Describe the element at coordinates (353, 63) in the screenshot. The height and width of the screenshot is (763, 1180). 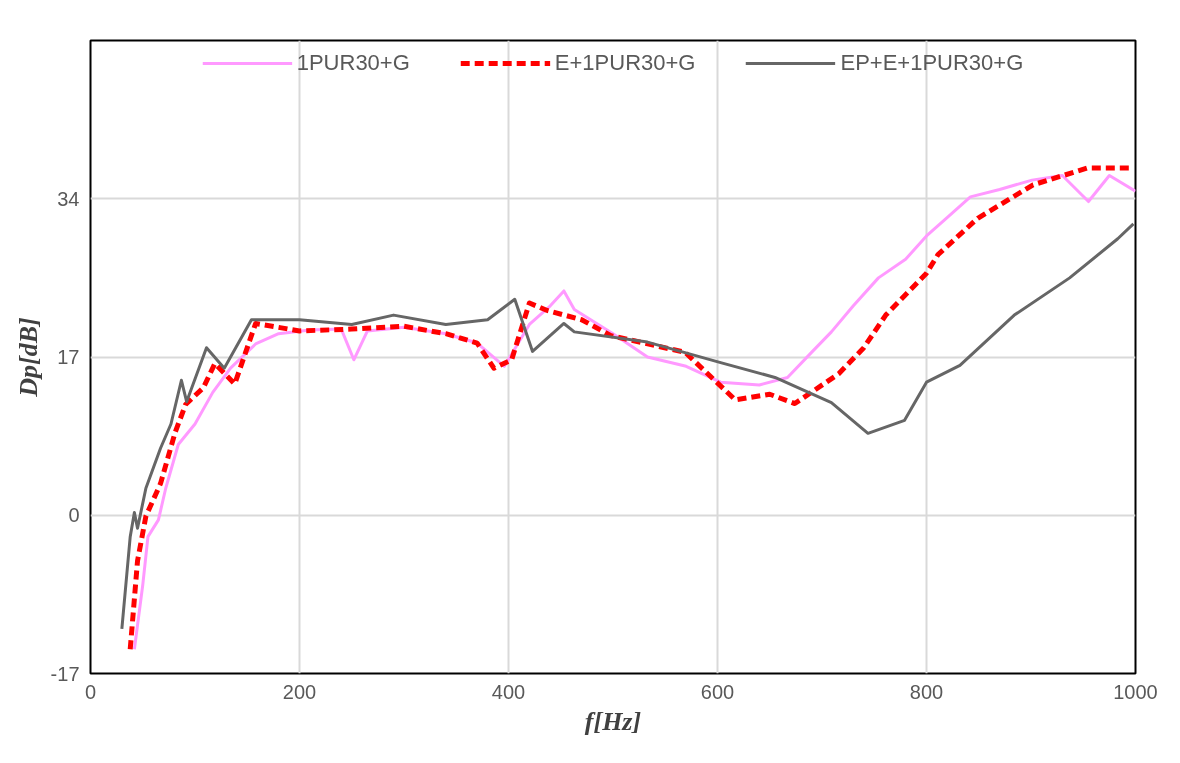
I see `legend-label: 1PUR30+G` at that location.